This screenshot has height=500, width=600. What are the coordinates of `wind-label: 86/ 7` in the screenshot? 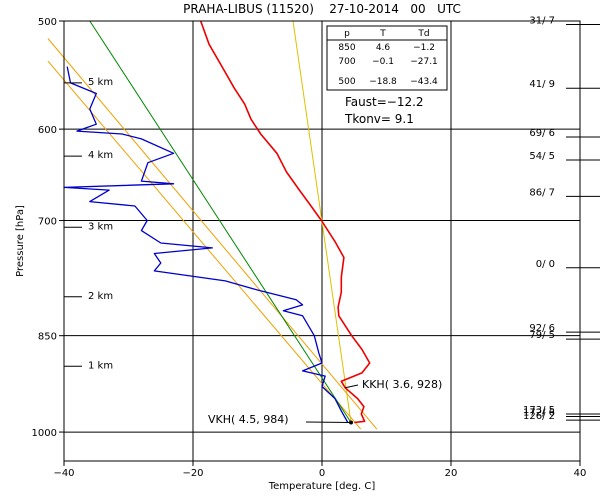 It's located at (542, 192).